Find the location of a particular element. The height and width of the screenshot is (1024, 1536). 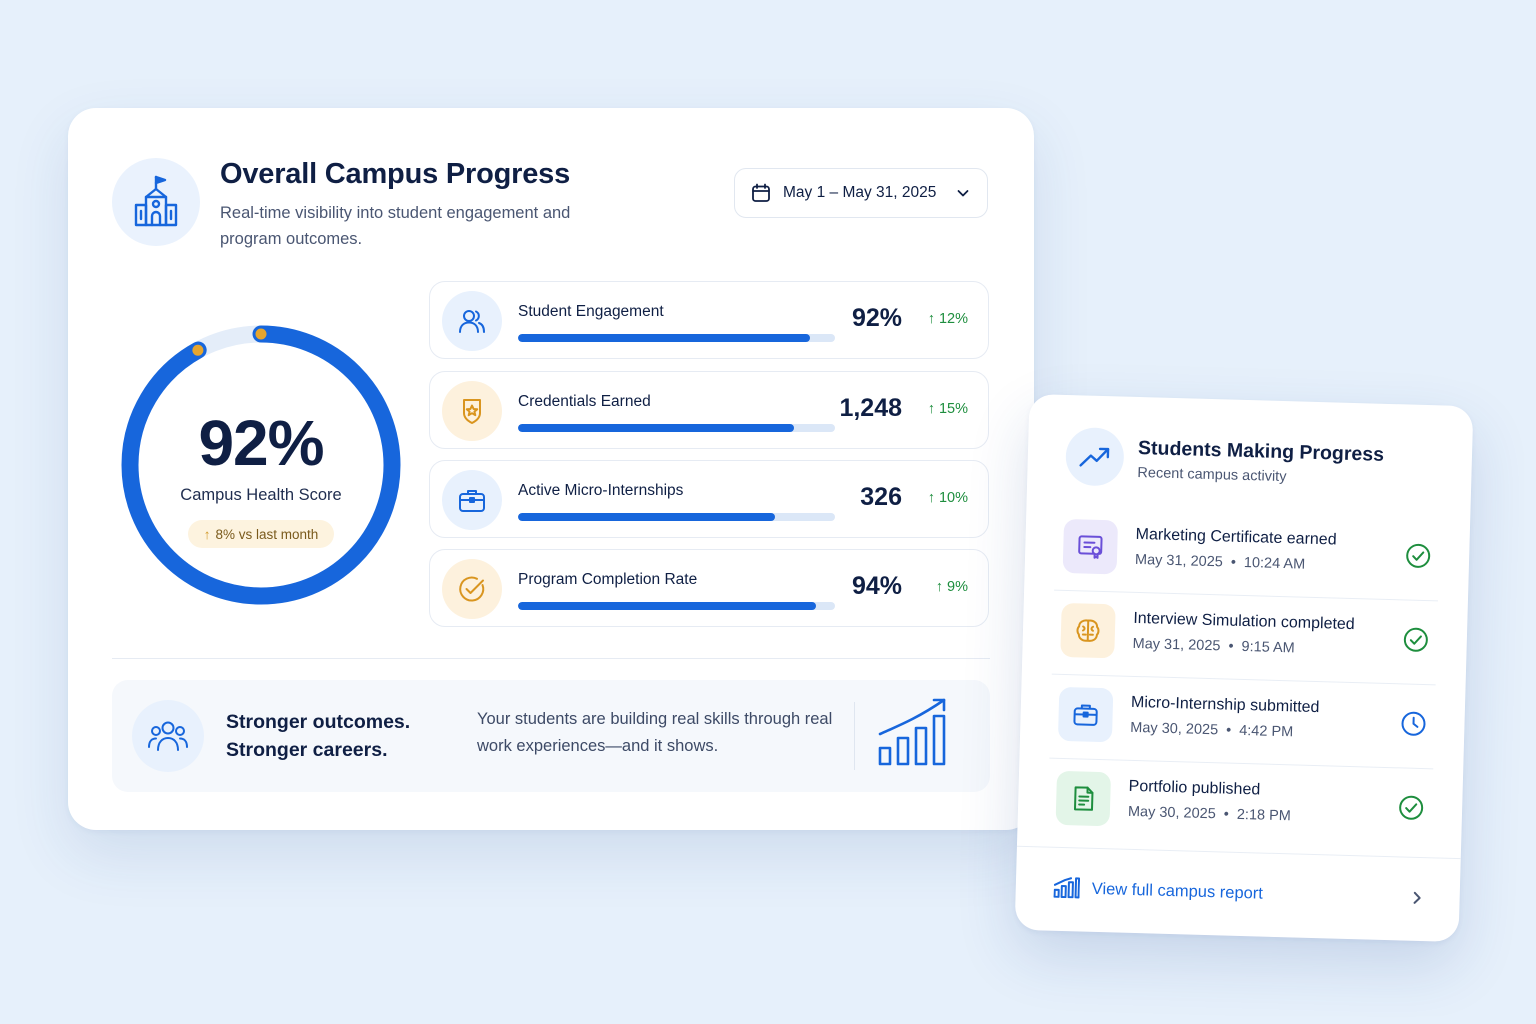

gauge-value: 92% is located at coordinates (261, 443).